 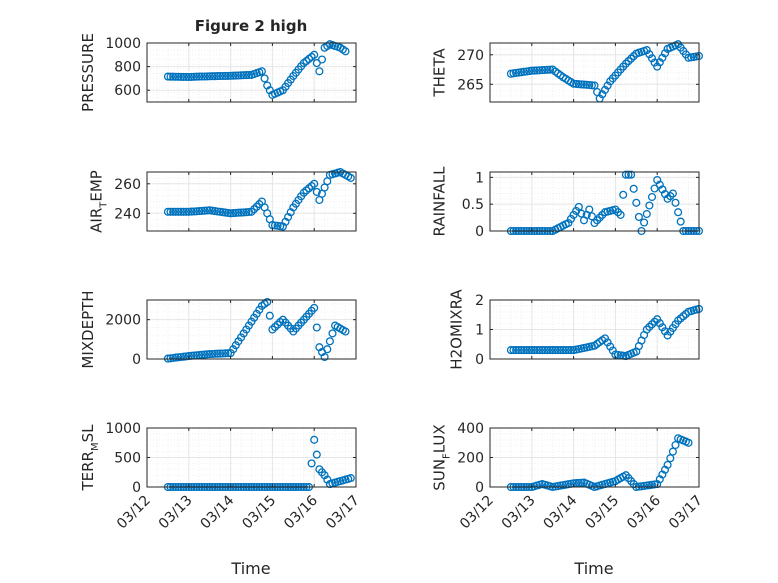 I want to click on y-axis-label: H2OMIXRA, so click(x=457, y=329).